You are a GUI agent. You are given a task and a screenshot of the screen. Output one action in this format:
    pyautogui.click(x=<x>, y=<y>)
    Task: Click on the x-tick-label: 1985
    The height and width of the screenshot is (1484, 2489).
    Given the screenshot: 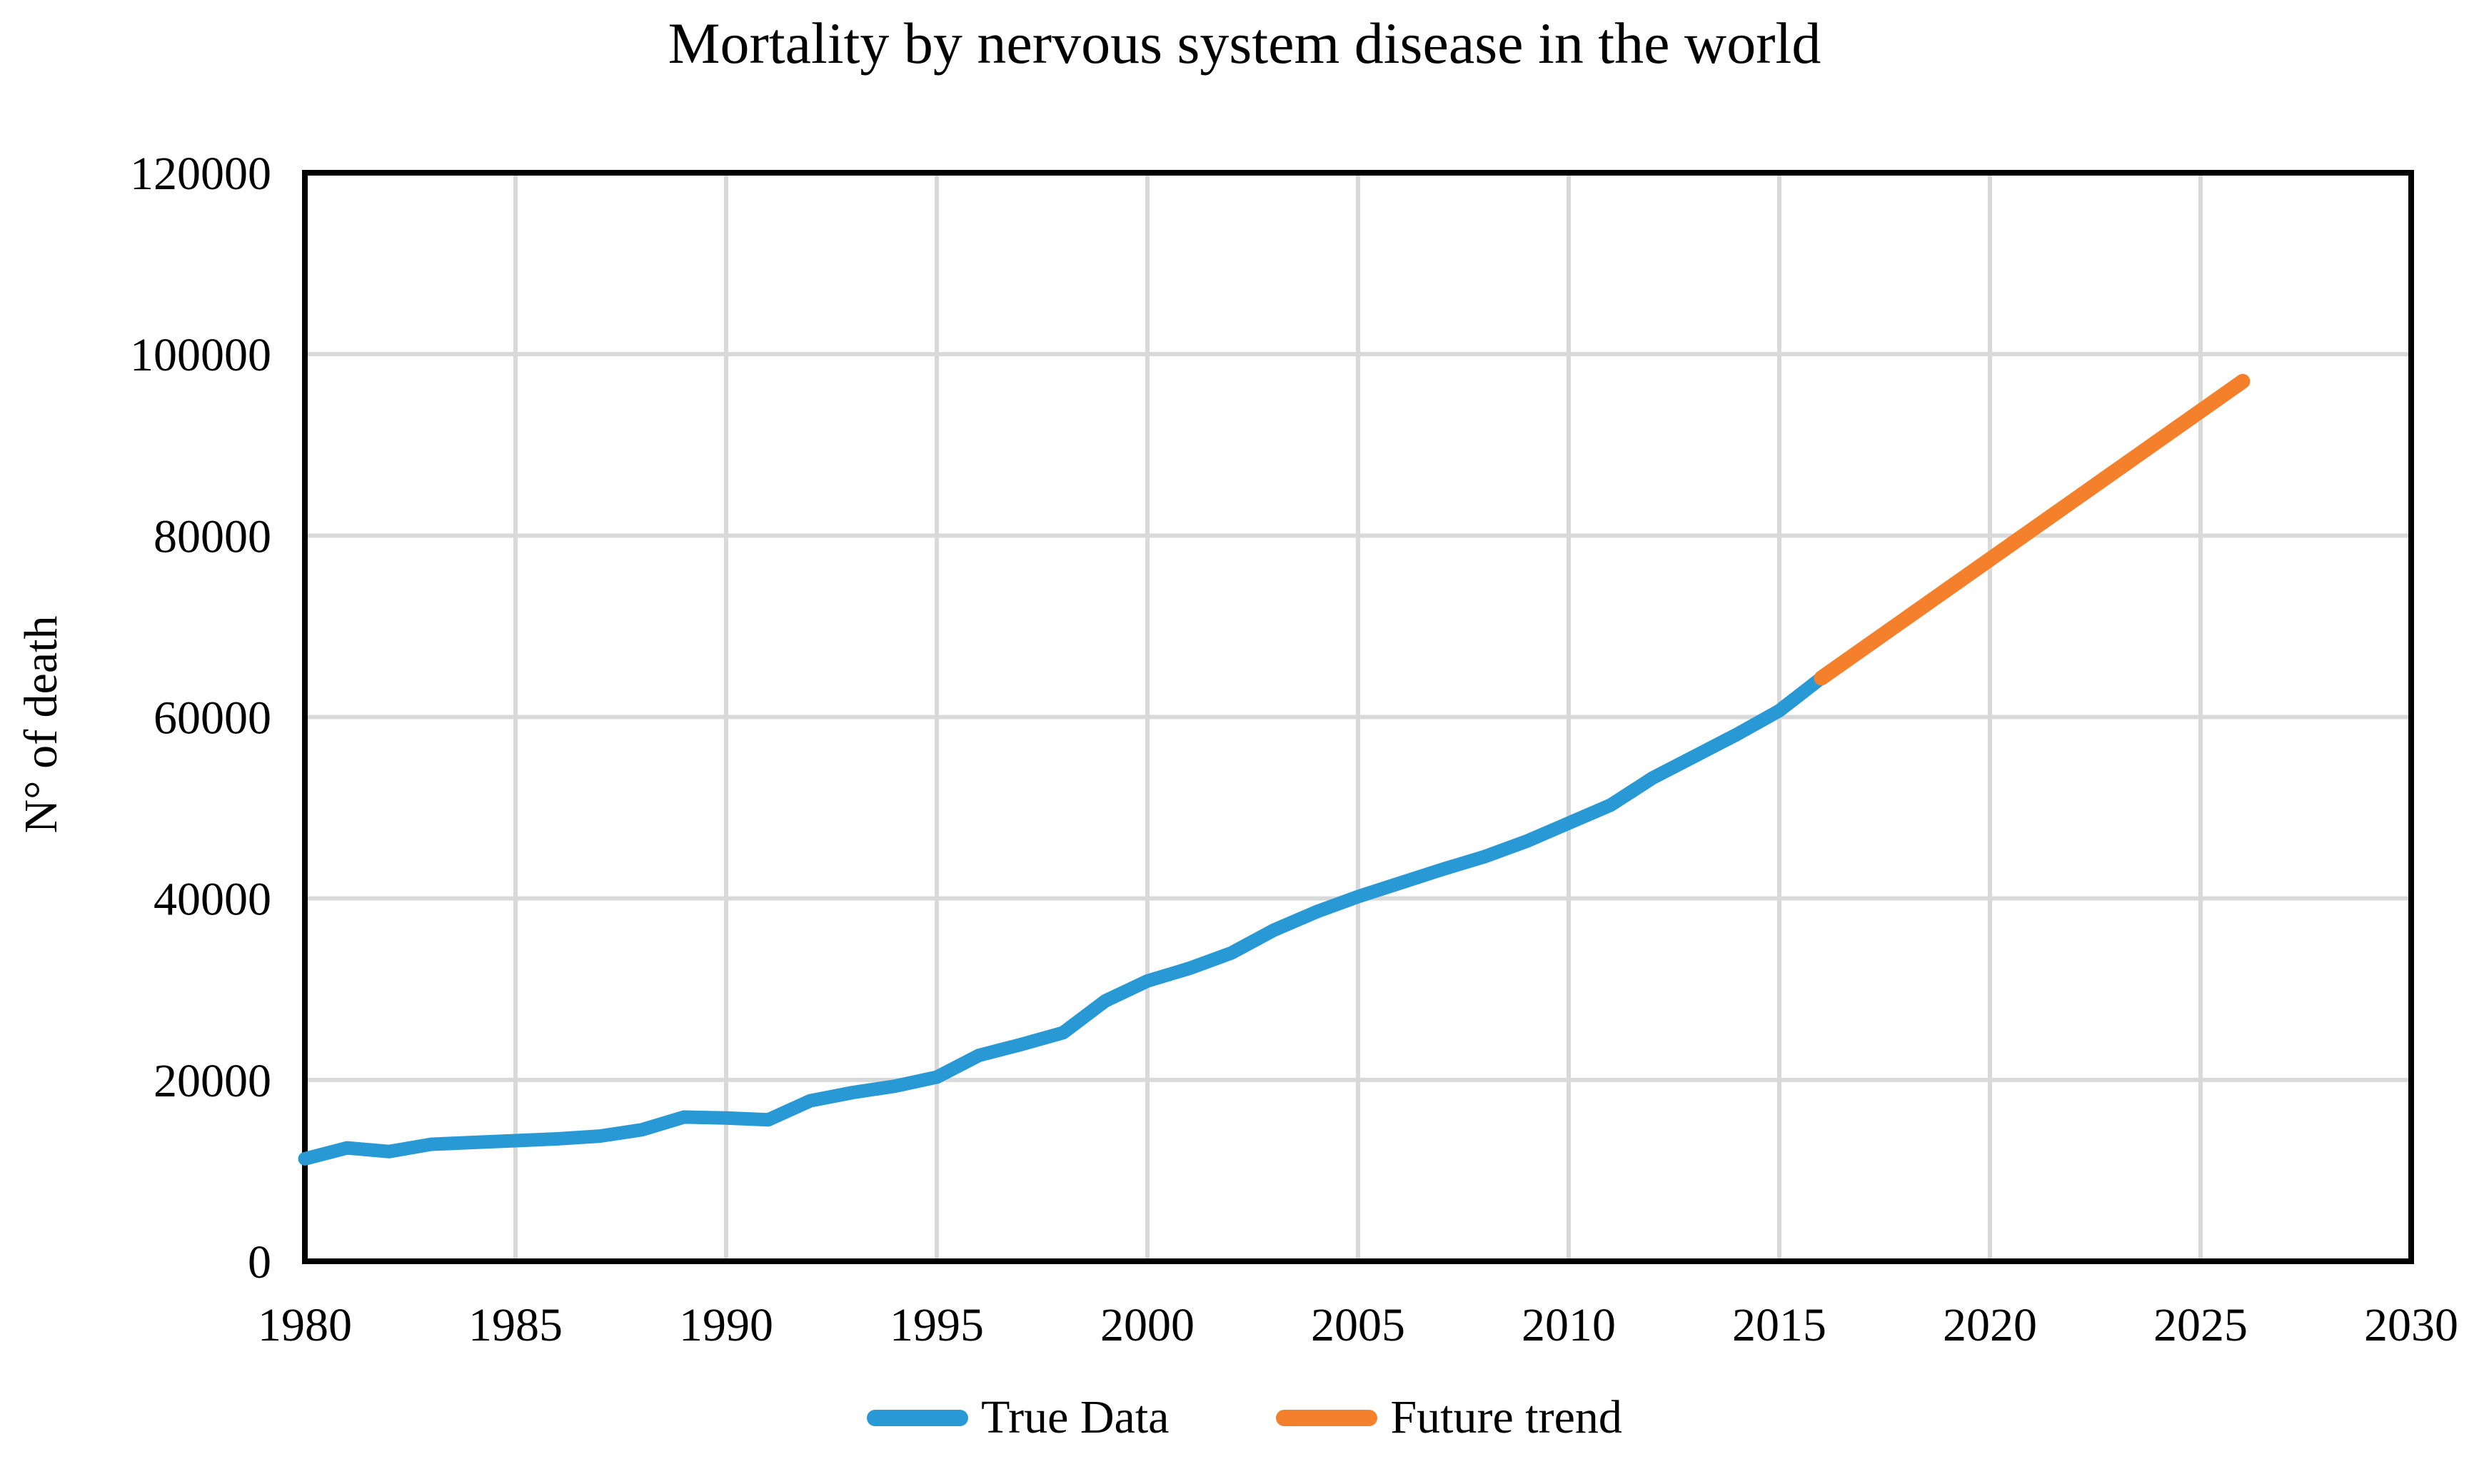 What is the action you would take?
    pyautogui.click(x=515, y=1325)
    